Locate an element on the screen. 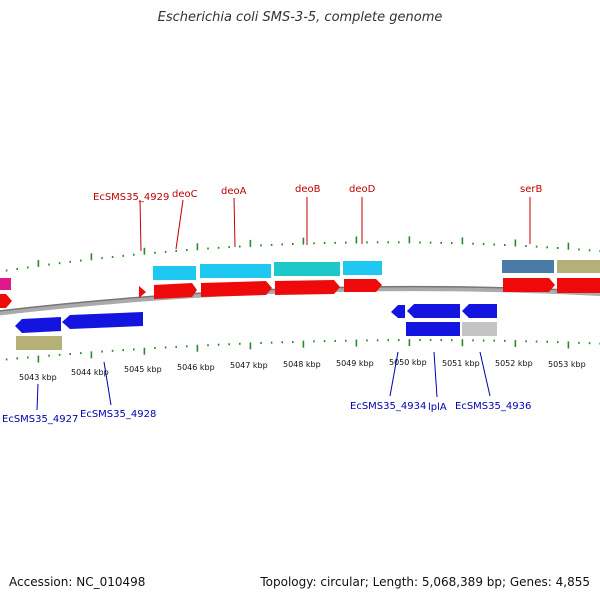  gene-box-deoD-annot is located at coordinates (362, 268).